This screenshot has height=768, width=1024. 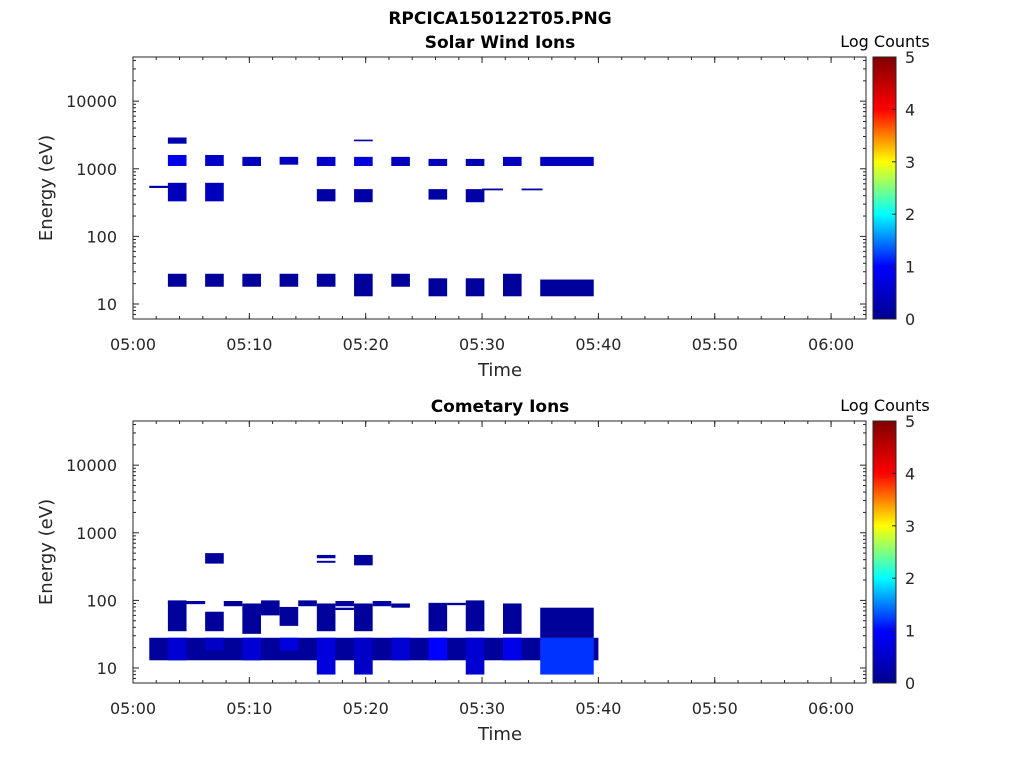 I want to click on colorbar-tick-label: 0, so click(x=910, y=683).